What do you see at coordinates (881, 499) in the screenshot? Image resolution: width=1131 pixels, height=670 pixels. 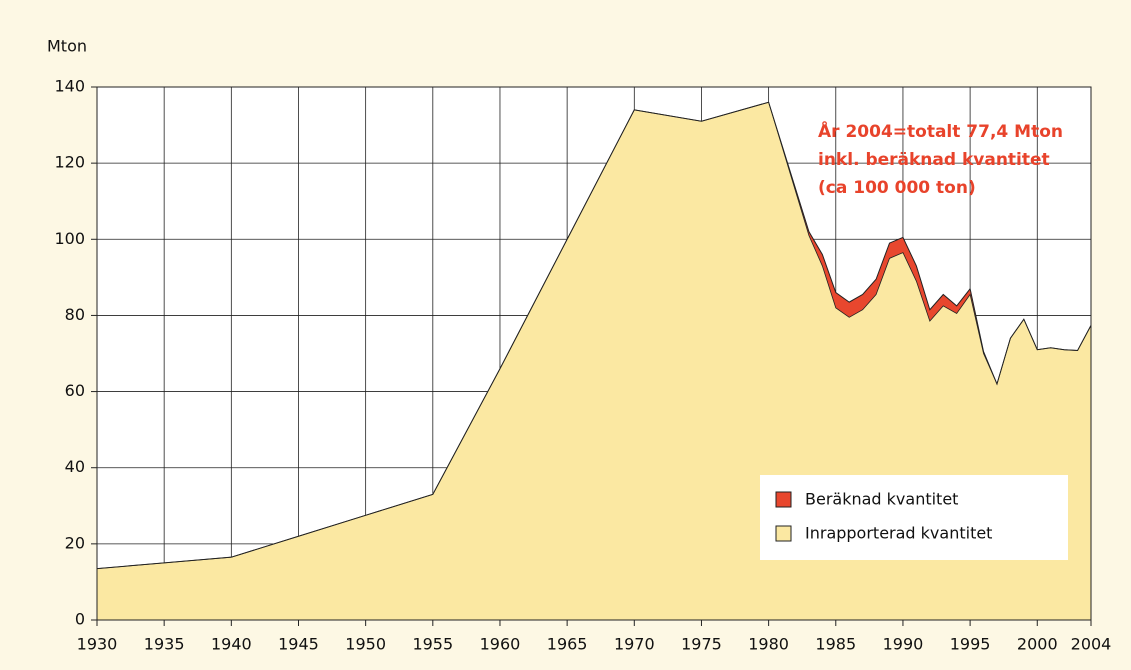 I see `legend-label: Beräknad kvantitet` at bounding box center [881, 499].